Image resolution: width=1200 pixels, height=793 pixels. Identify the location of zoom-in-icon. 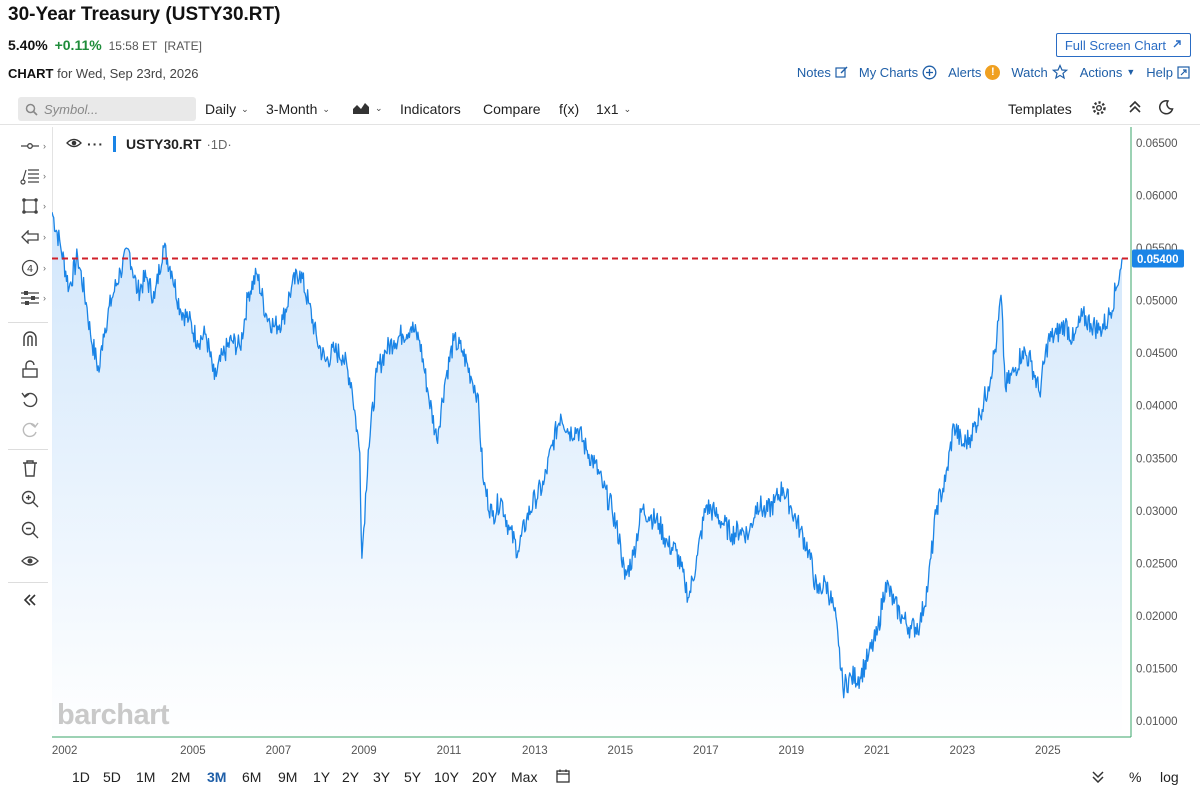
(30, 499).